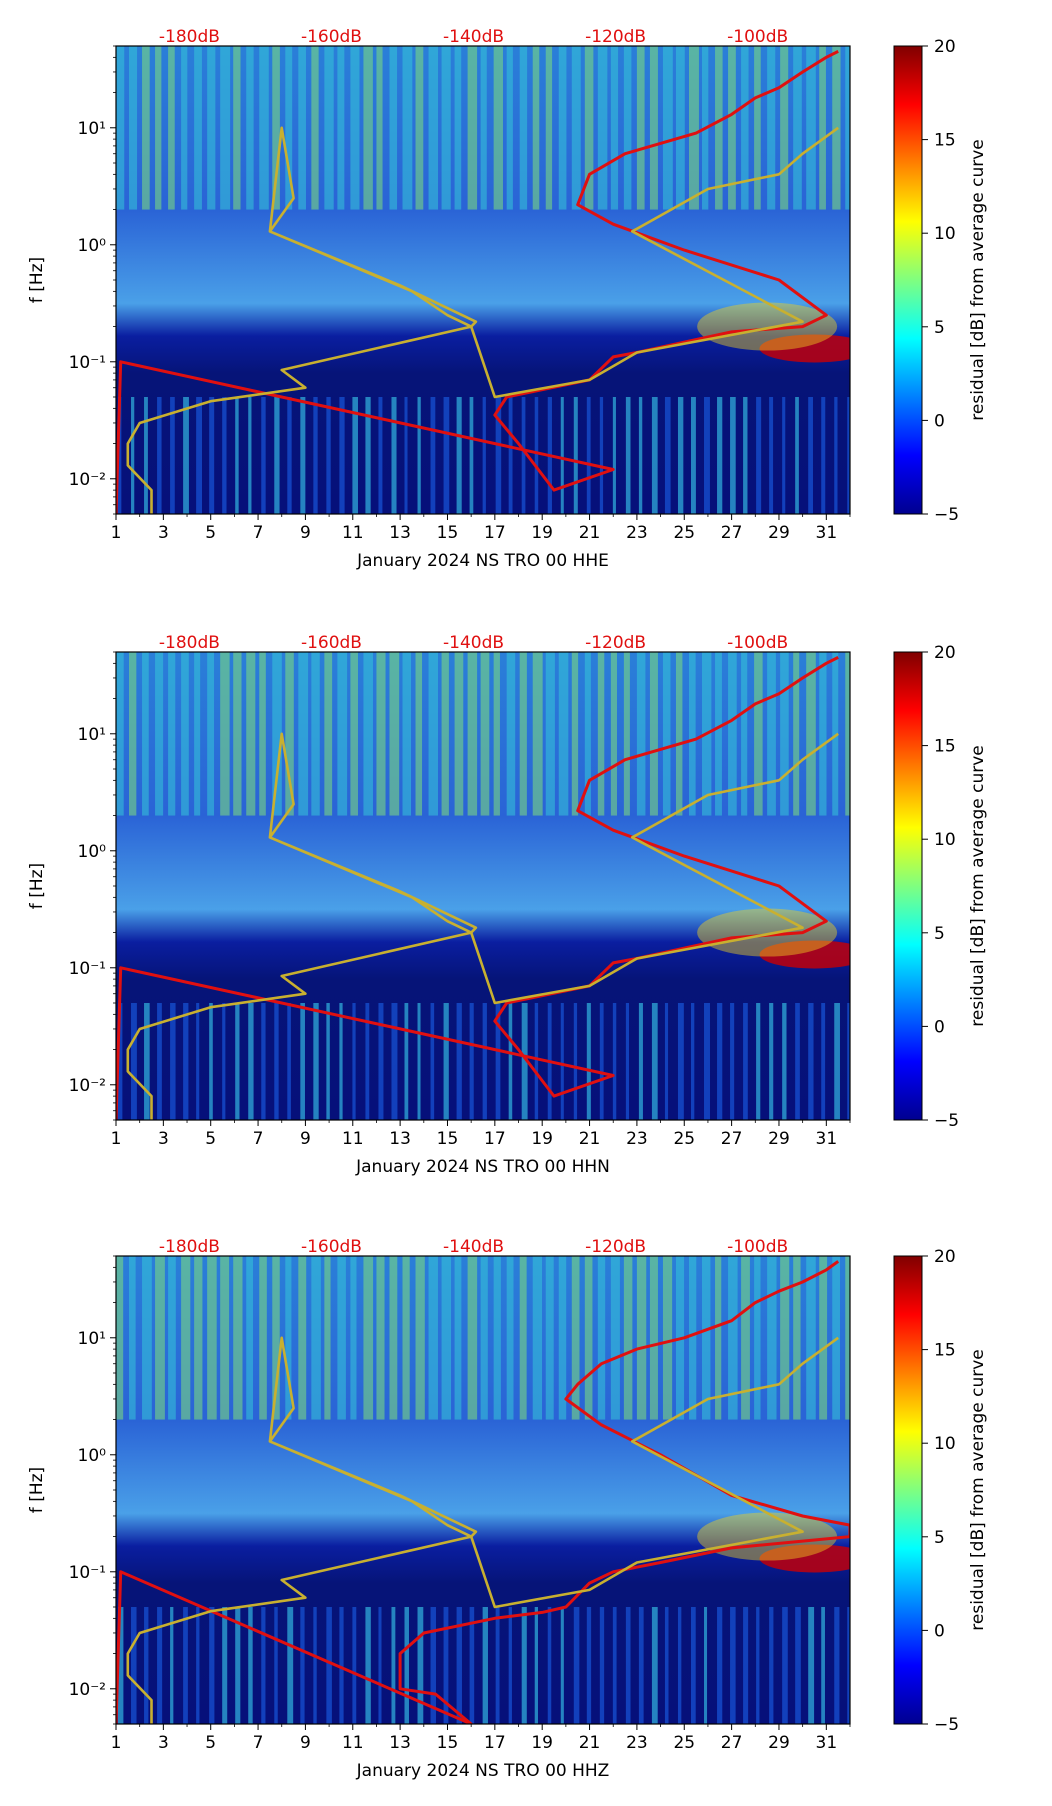 The image size is (1052, 1806). I want to click on colorbar-tick-label: 0, so click(939, 421).